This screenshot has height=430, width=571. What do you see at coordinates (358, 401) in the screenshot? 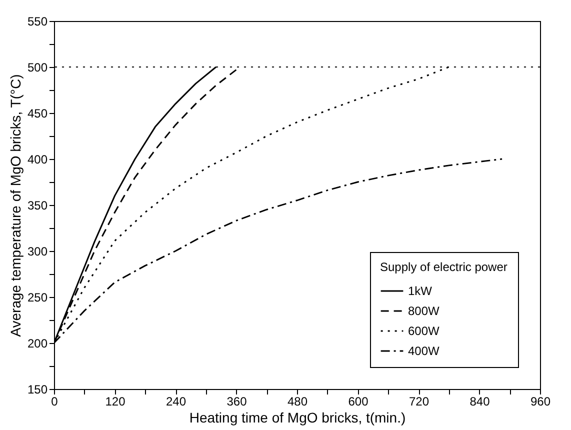
I see `x-tick-label: 600` at bounding box center [358, 401].